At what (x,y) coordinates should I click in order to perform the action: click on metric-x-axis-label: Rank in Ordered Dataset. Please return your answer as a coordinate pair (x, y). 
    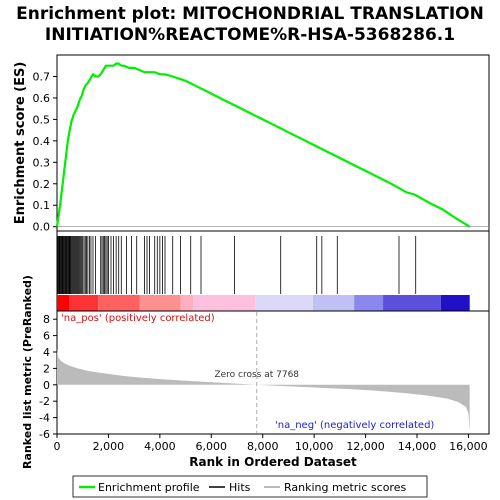
    Looking at the image, I should click on (273, 462).